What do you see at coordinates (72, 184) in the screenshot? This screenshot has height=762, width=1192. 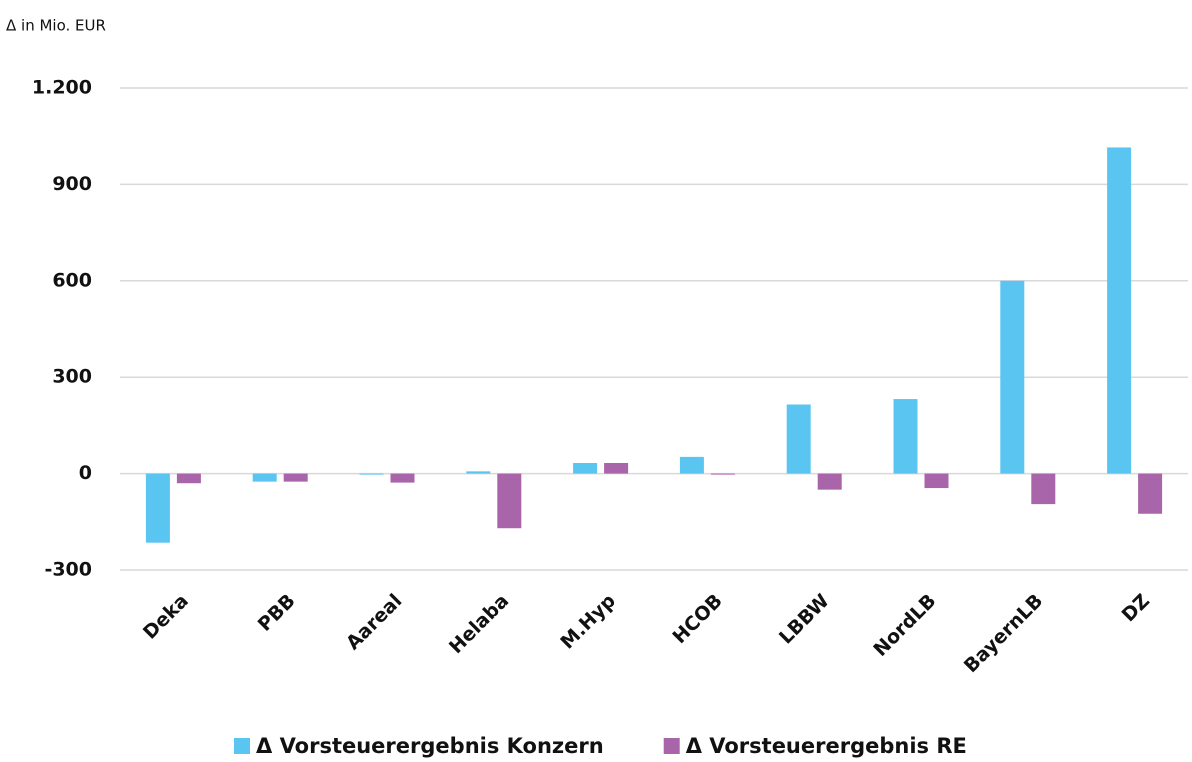 I see `y-tick-label: 900` at bounding box center [72, 184].